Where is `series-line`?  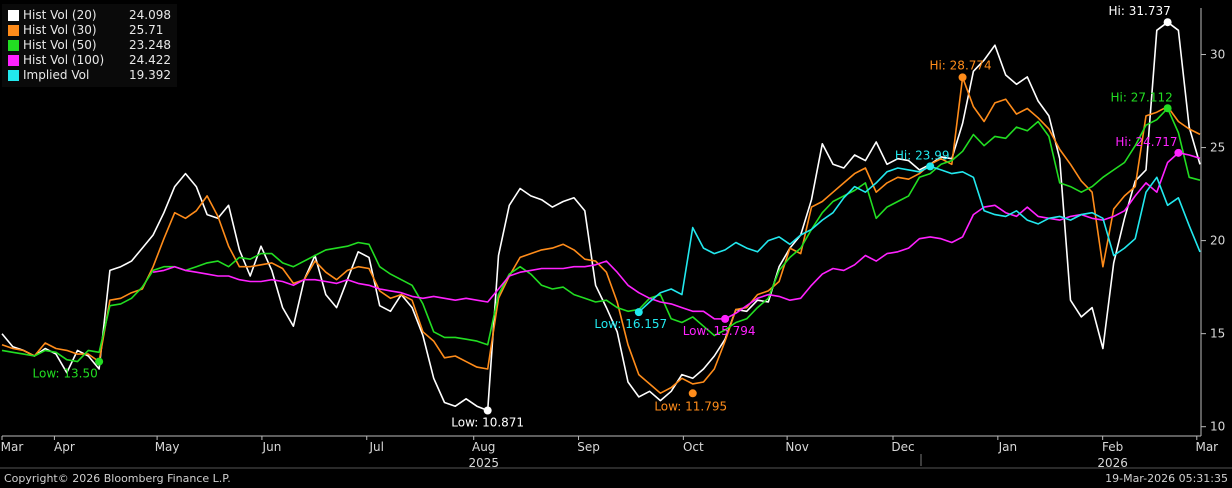 series-line is located at coordinates (919, 239).